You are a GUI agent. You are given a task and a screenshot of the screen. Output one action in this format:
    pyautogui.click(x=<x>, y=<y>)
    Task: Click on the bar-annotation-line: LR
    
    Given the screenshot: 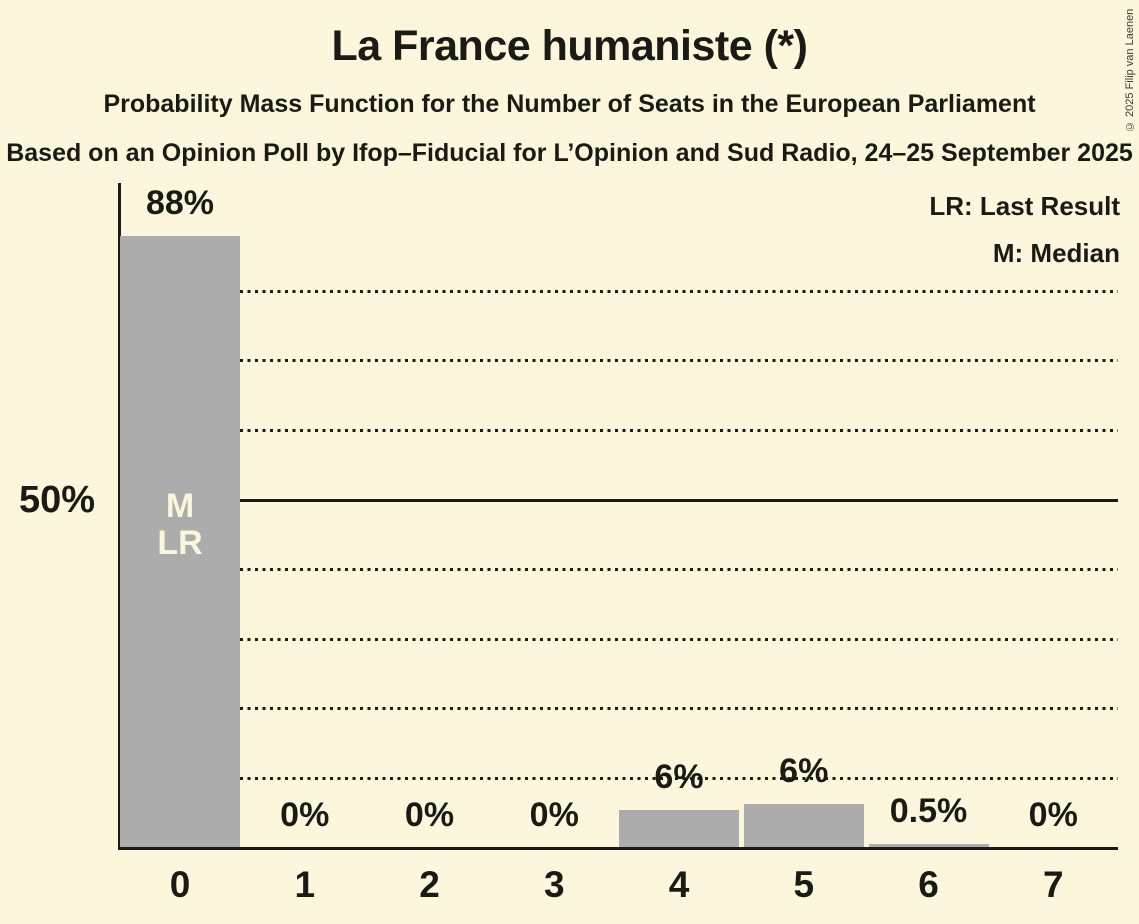 What is the action you would take?
    pyautogui.click(x=180, y=542)
    